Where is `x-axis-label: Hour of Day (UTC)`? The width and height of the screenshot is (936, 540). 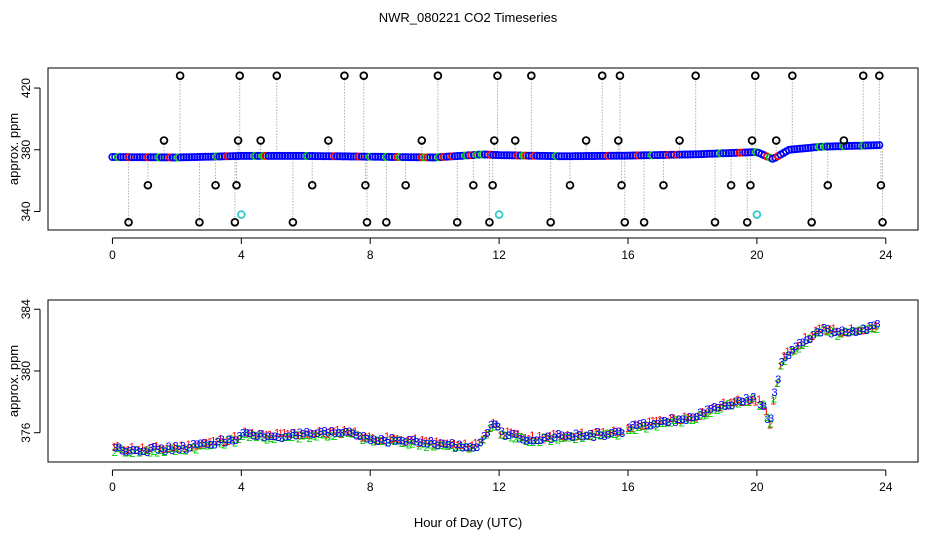
x-axis-label: Hour of Day (UTC) is located at coordinates (468, 522).